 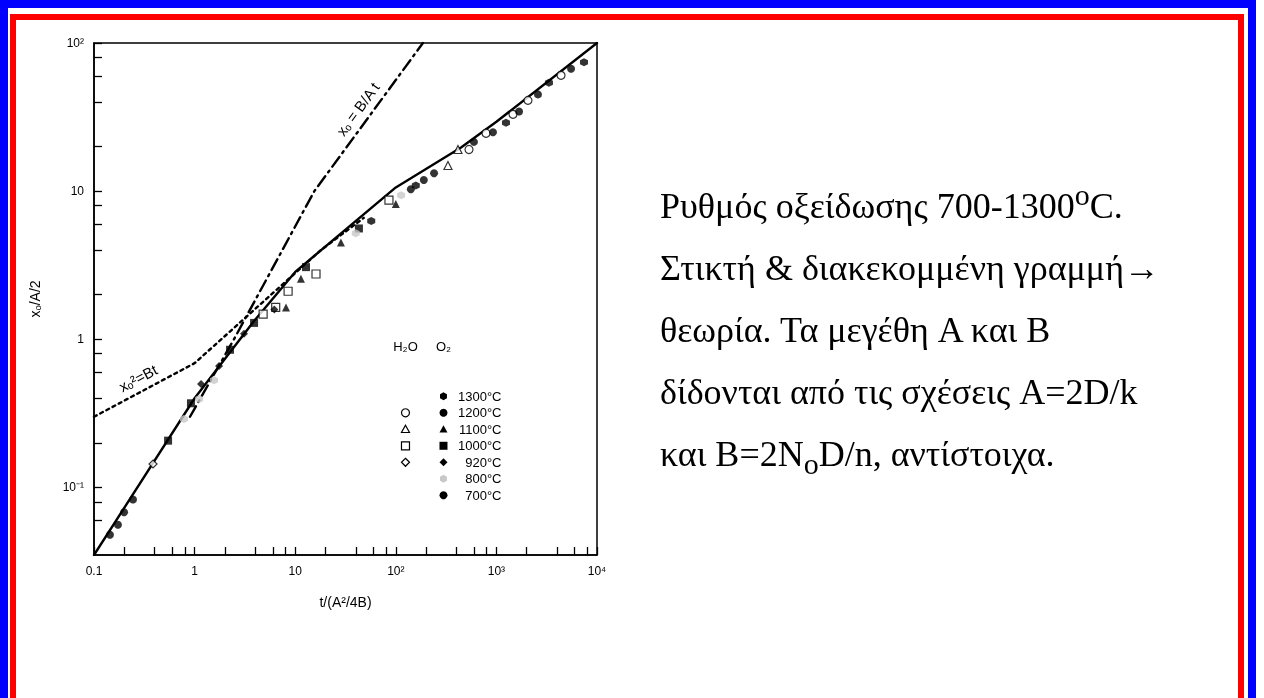 I want to click on x-tick-label: 0.1, so click(x=94, y=571).